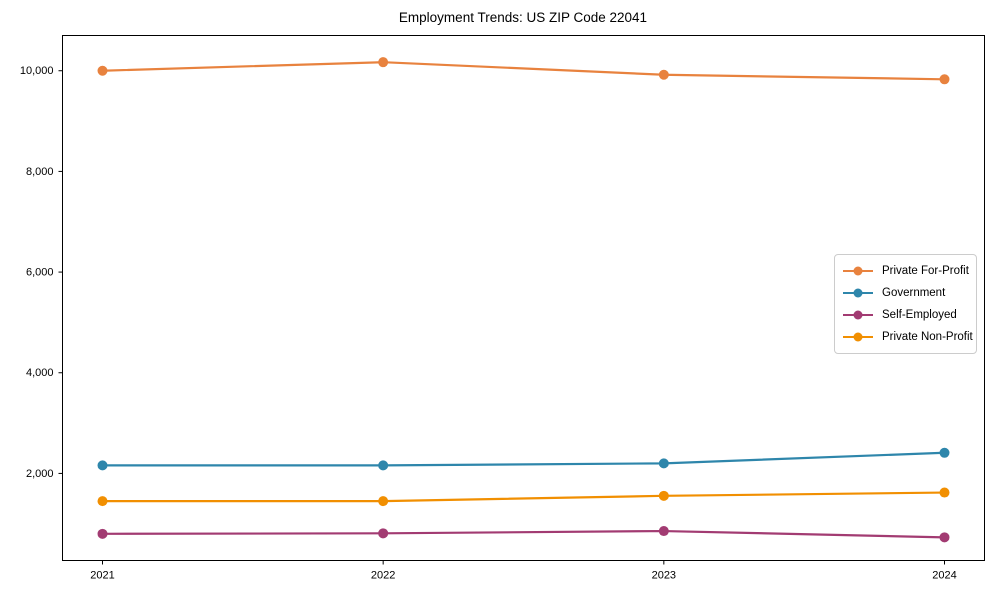 The height and width of the screenshot is (600, 1000). What do you see at coordinates (944, 576) in the screenshot?
I see `x-tick-label: 2024` at bounding box center [944, 576].